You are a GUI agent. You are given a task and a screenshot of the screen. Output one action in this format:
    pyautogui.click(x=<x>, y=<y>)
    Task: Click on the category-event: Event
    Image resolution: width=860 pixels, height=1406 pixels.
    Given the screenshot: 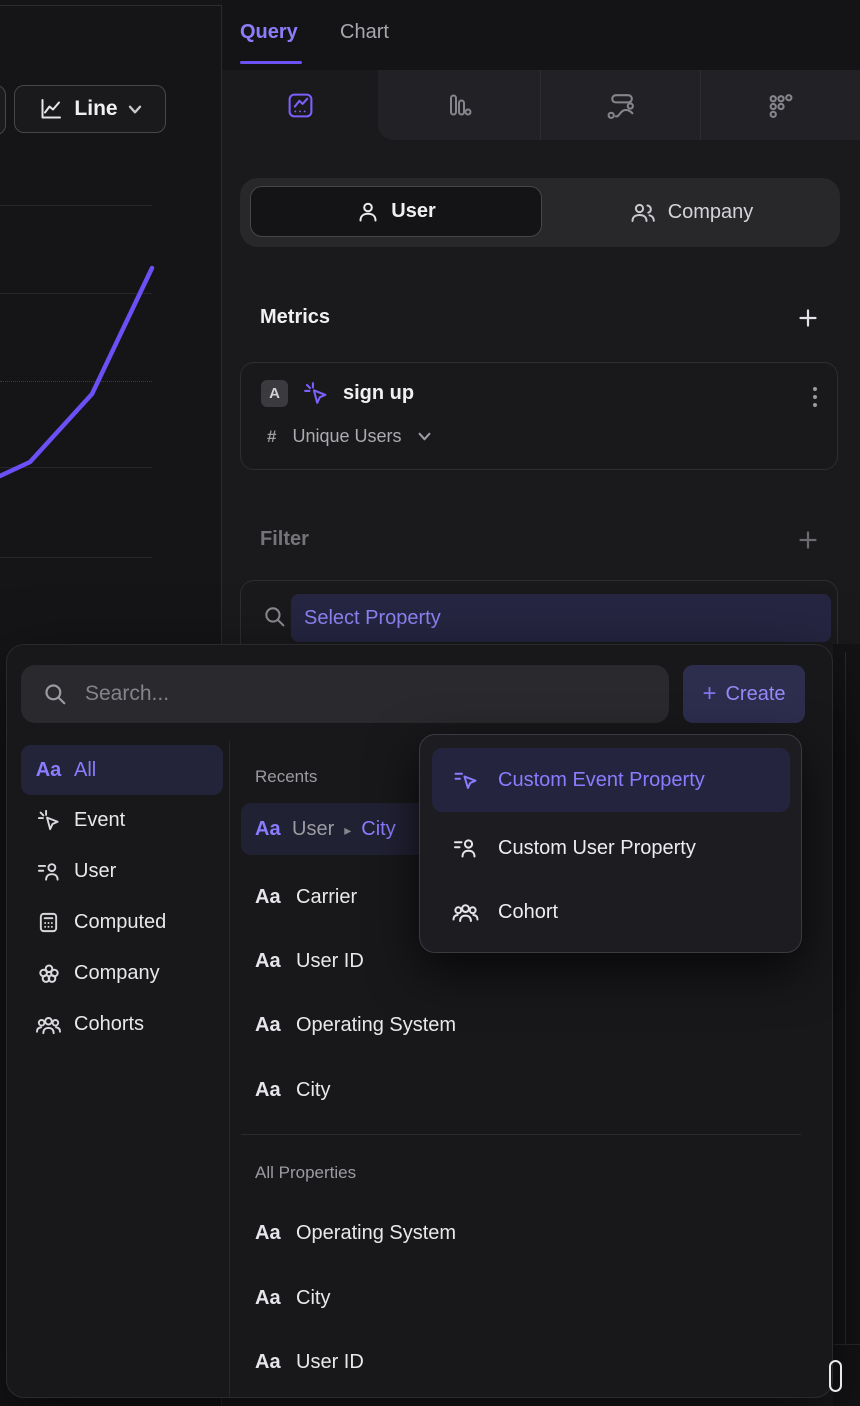 What is the action you would take?
    pyautogui.click(x=122, y=820)
    